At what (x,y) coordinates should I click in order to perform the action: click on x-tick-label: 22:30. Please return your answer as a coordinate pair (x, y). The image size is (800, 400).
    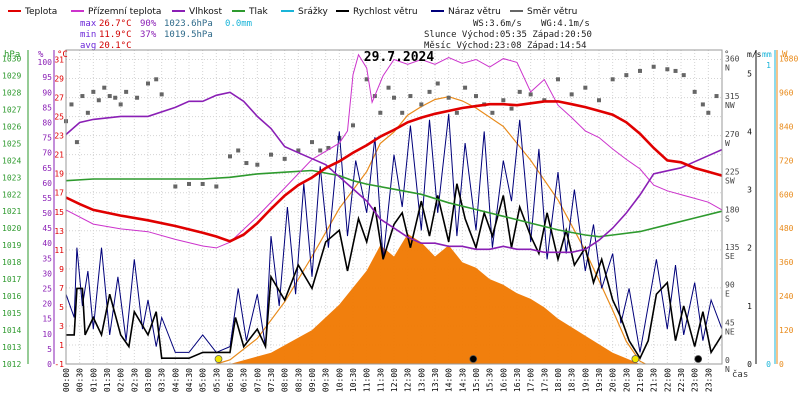
    Looking at the image, I should click on (681, 380).